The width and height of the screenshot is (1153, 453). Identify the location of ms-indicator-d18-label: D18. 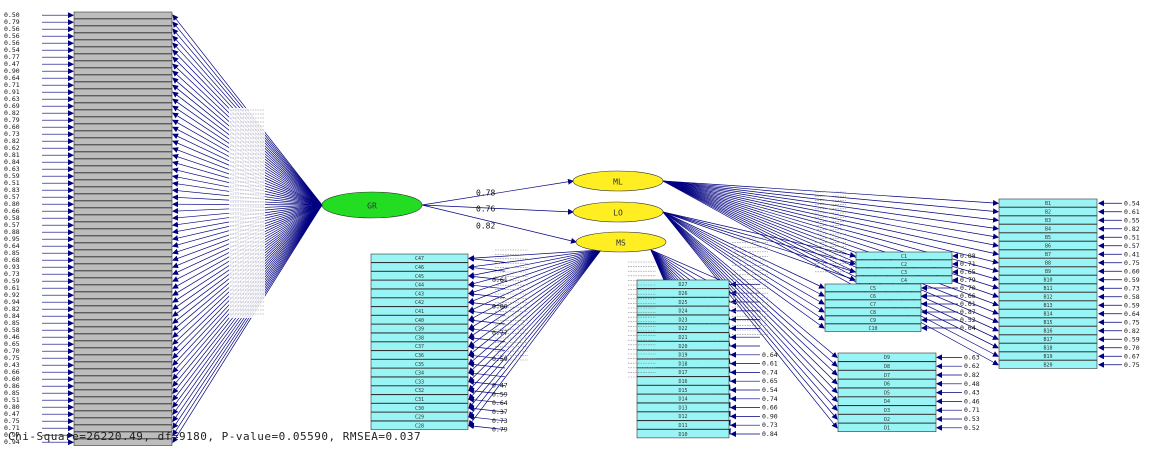
(682, 364).